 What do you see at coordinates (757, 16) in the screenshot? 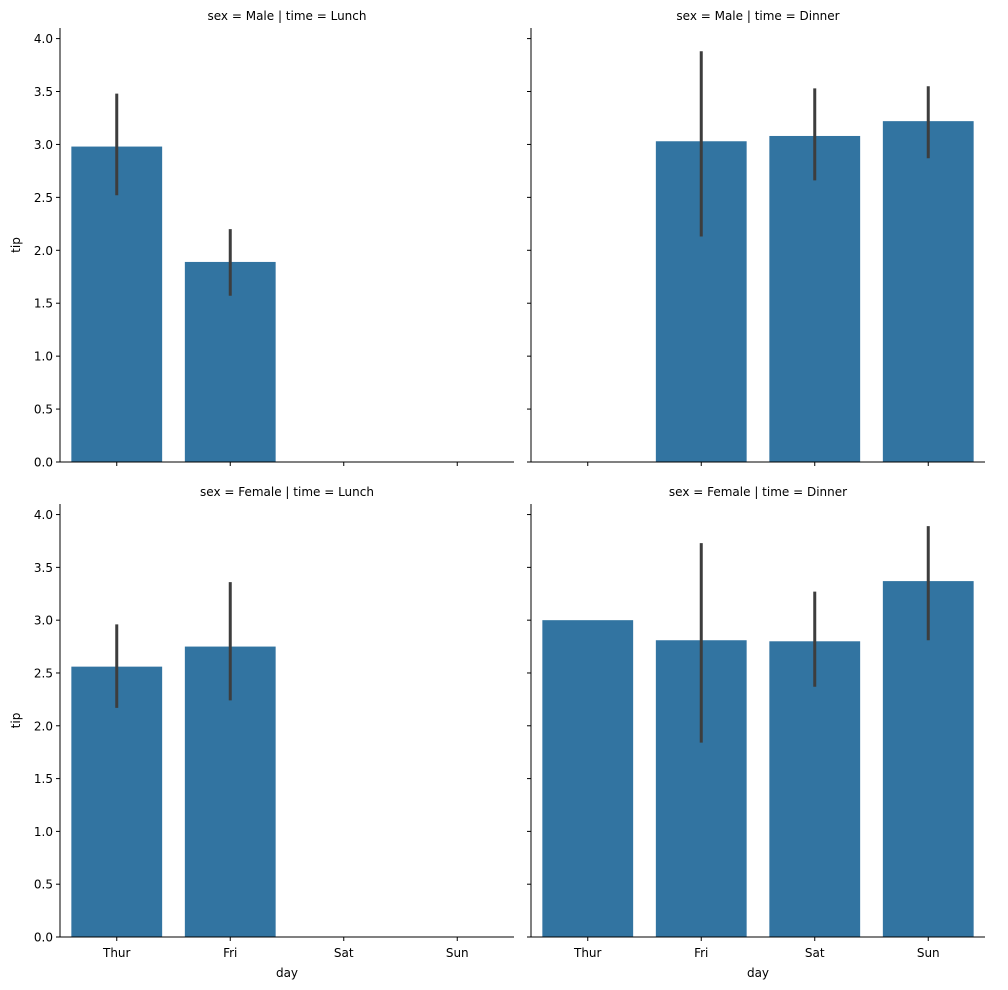
I see `panel-title: sex = Male | time = Dinner` at bounding box center [757, 16].